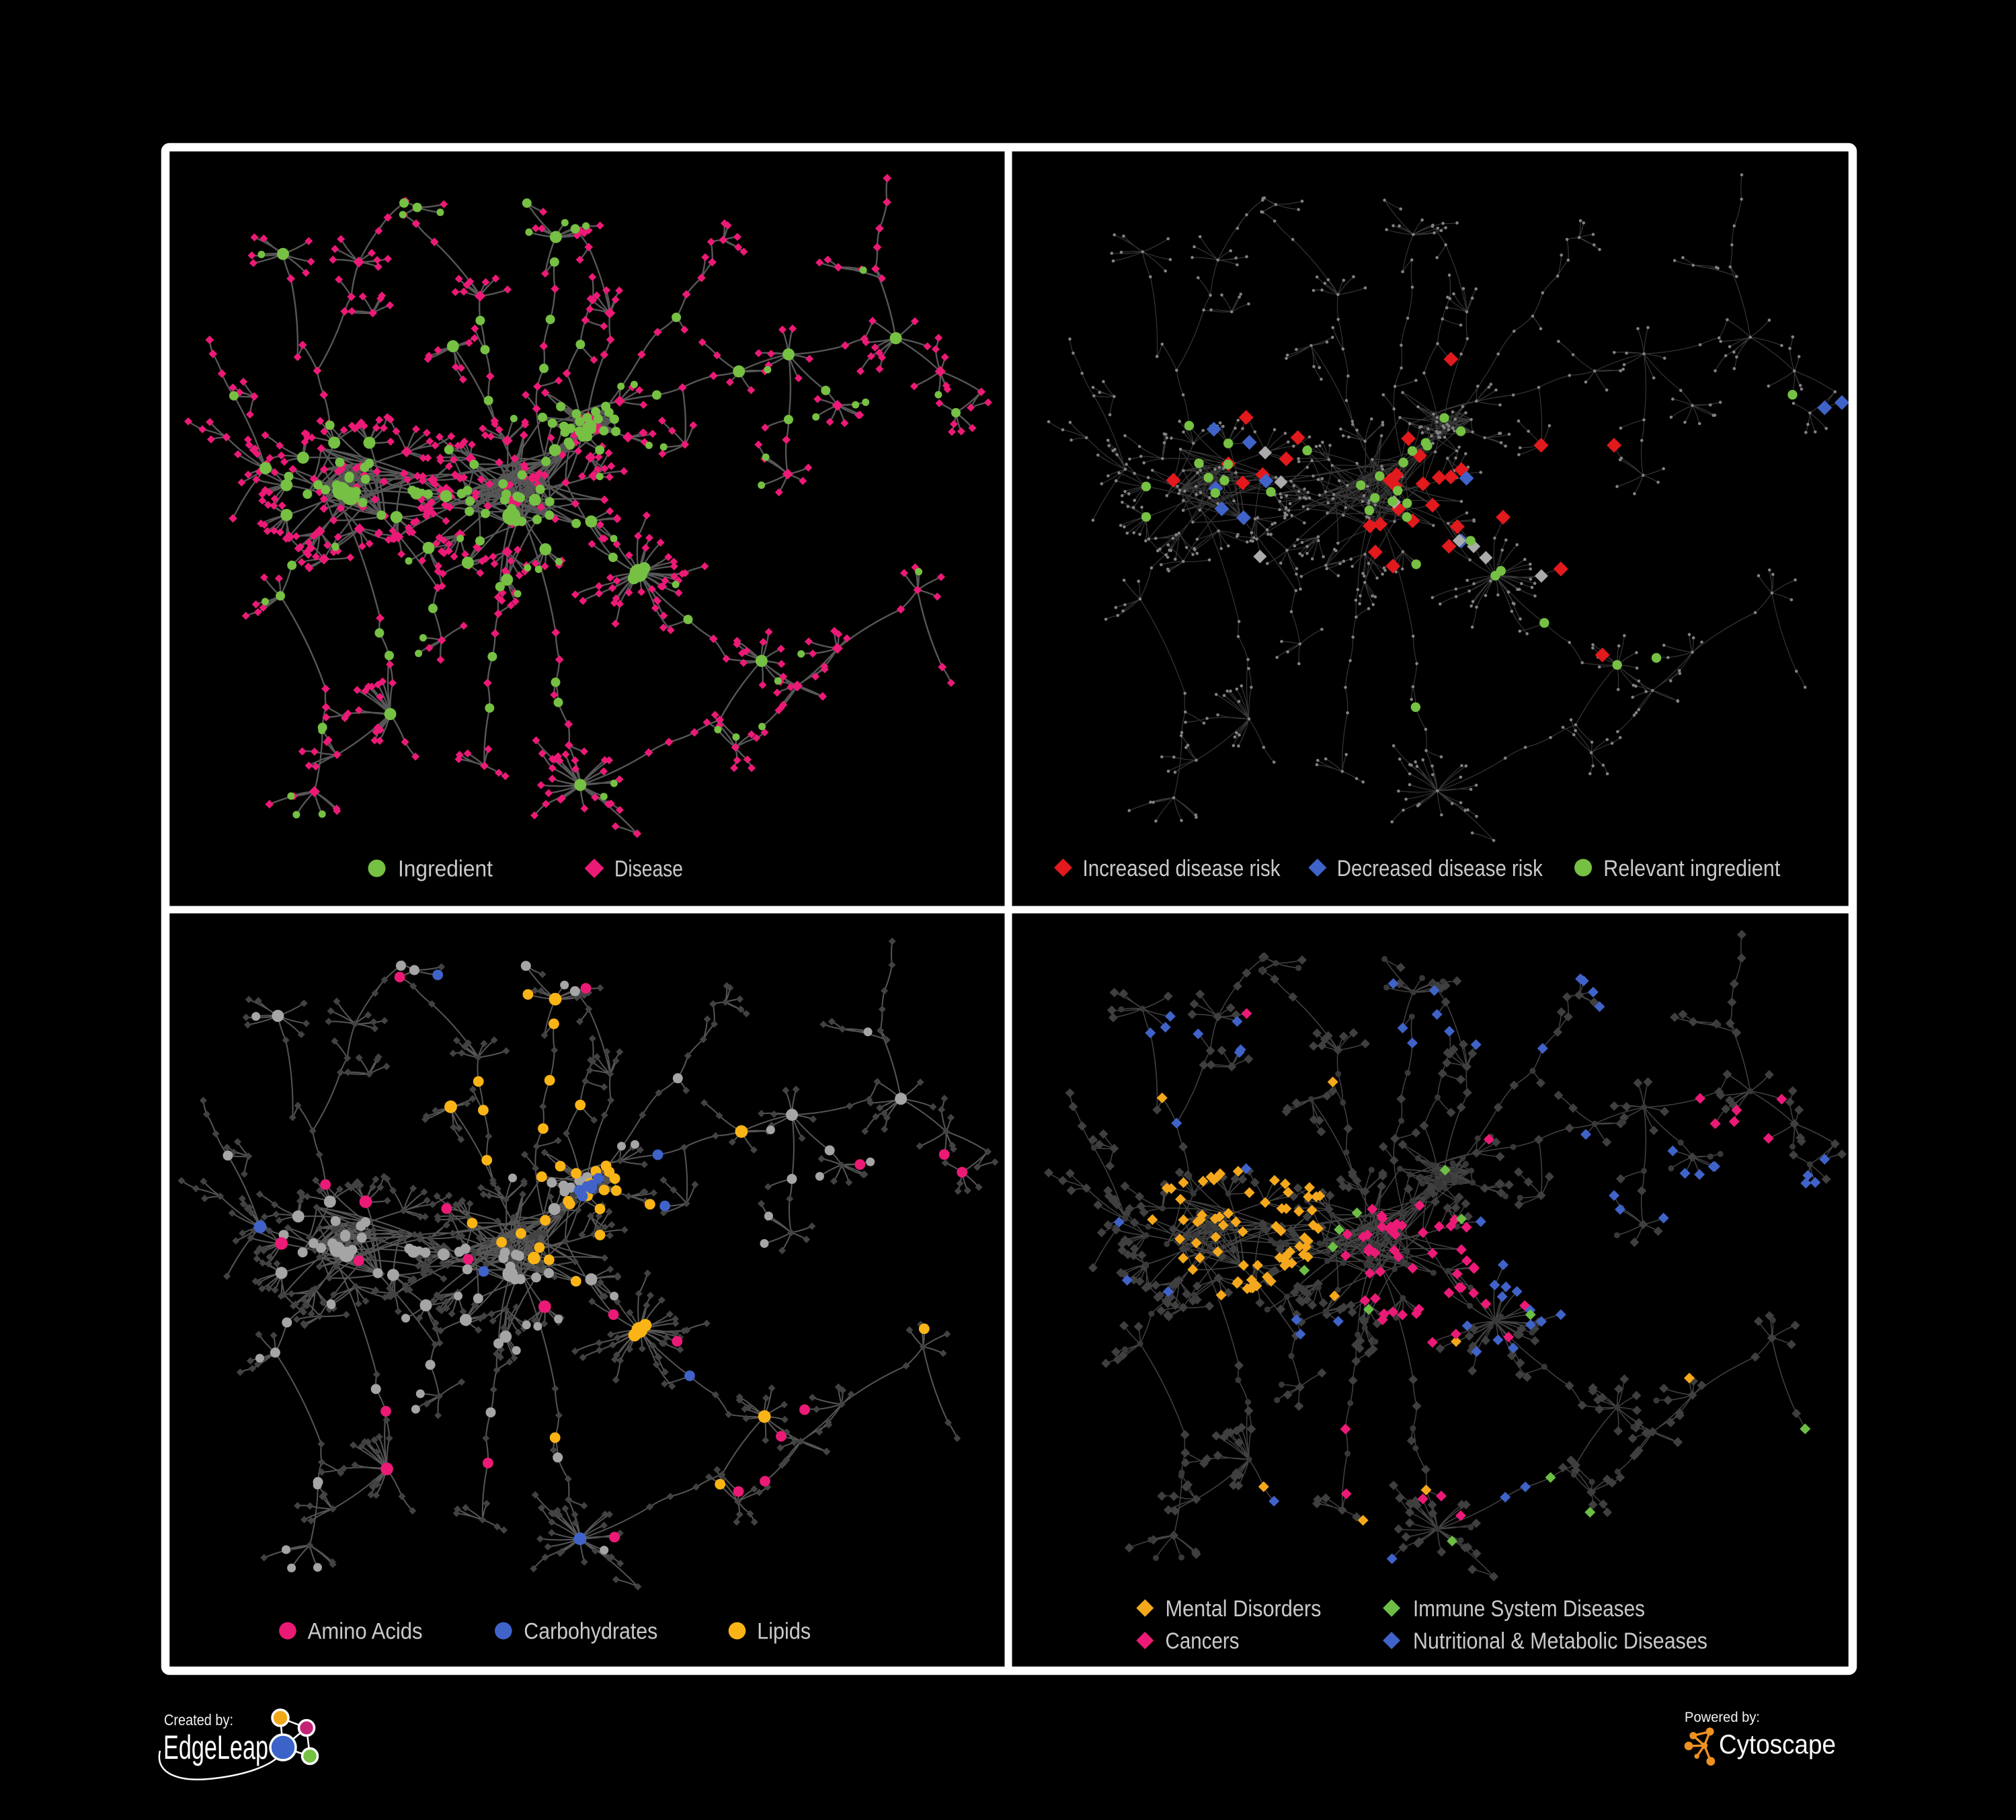 The image size is (2016, 1820). Describe the element at coordinates (648, 869) in the screenshot. I see `svg-text: Disease` at that location.